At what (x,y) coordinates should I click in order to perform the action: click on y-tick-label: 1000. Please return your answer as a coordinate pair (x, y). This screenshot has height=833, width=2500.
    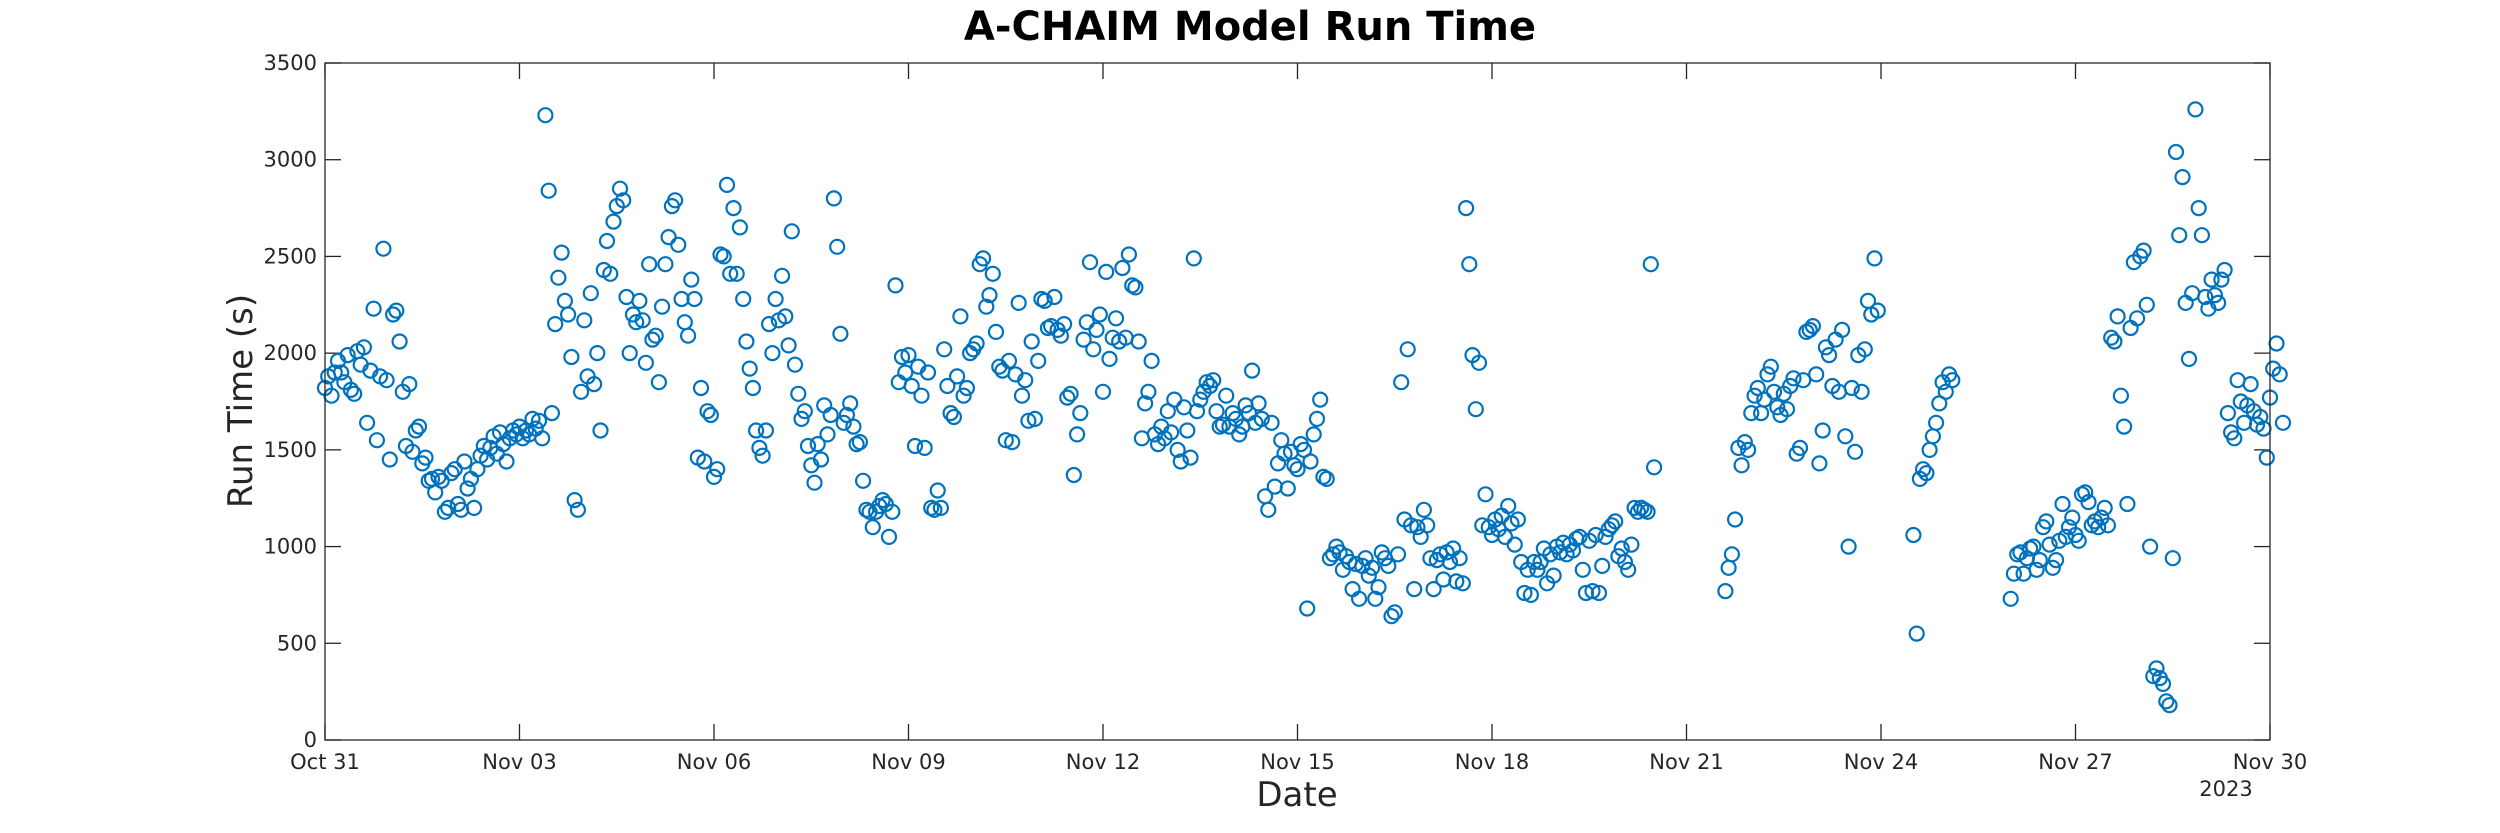
    Looking at the image, I should click on (290, 547).